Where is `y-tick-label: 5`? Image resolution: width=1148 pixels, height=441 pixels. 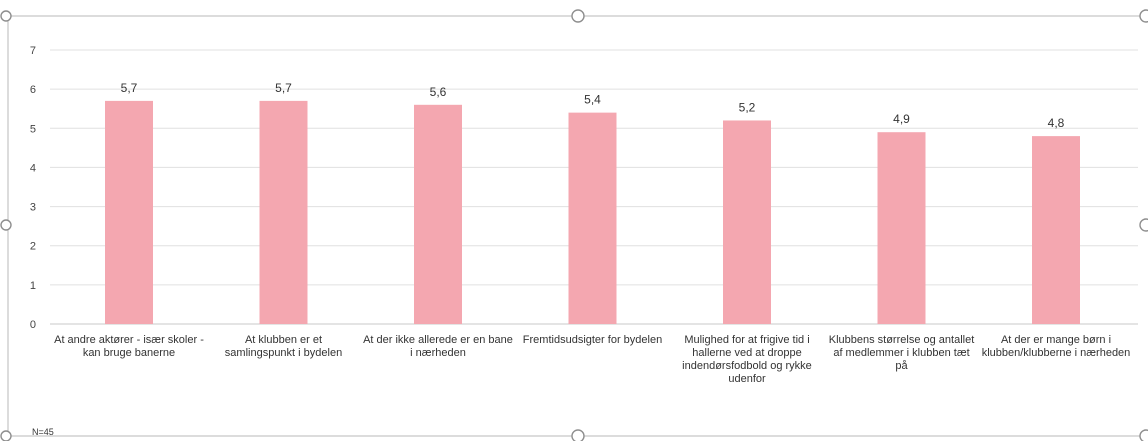
y-tick-label: 5 is located at coordinates (33, 129).